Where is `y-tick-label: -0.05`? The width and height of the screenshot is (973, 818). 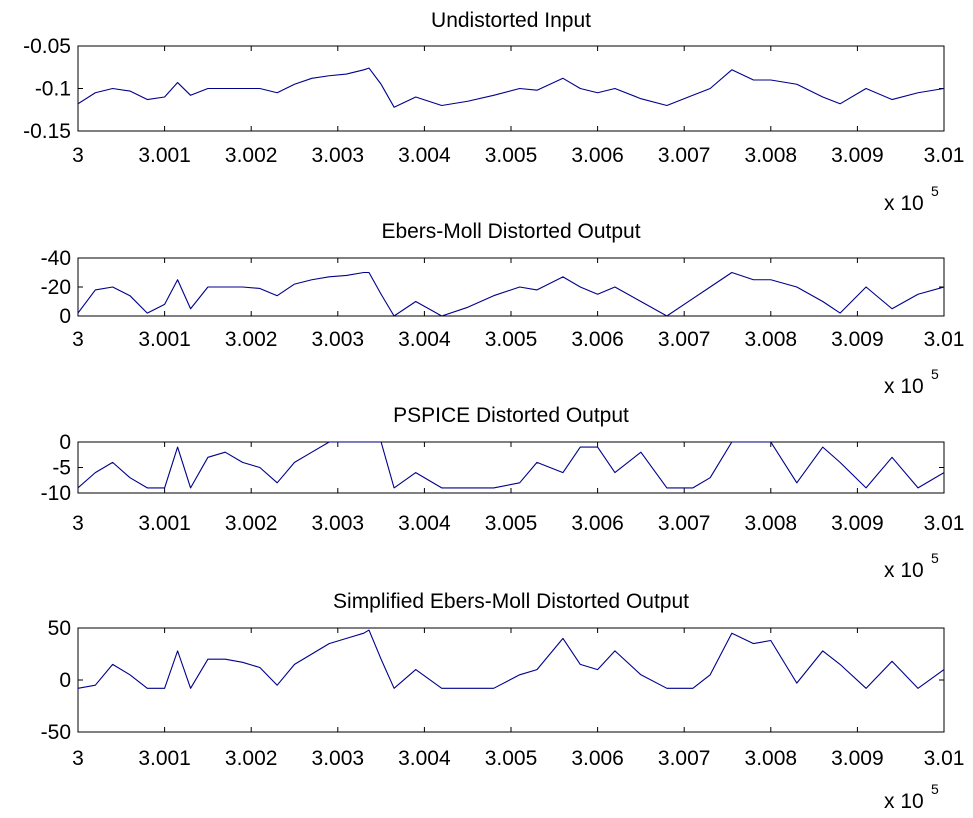
y-tick-label: -0.05 is located at coordinates (47, 46).